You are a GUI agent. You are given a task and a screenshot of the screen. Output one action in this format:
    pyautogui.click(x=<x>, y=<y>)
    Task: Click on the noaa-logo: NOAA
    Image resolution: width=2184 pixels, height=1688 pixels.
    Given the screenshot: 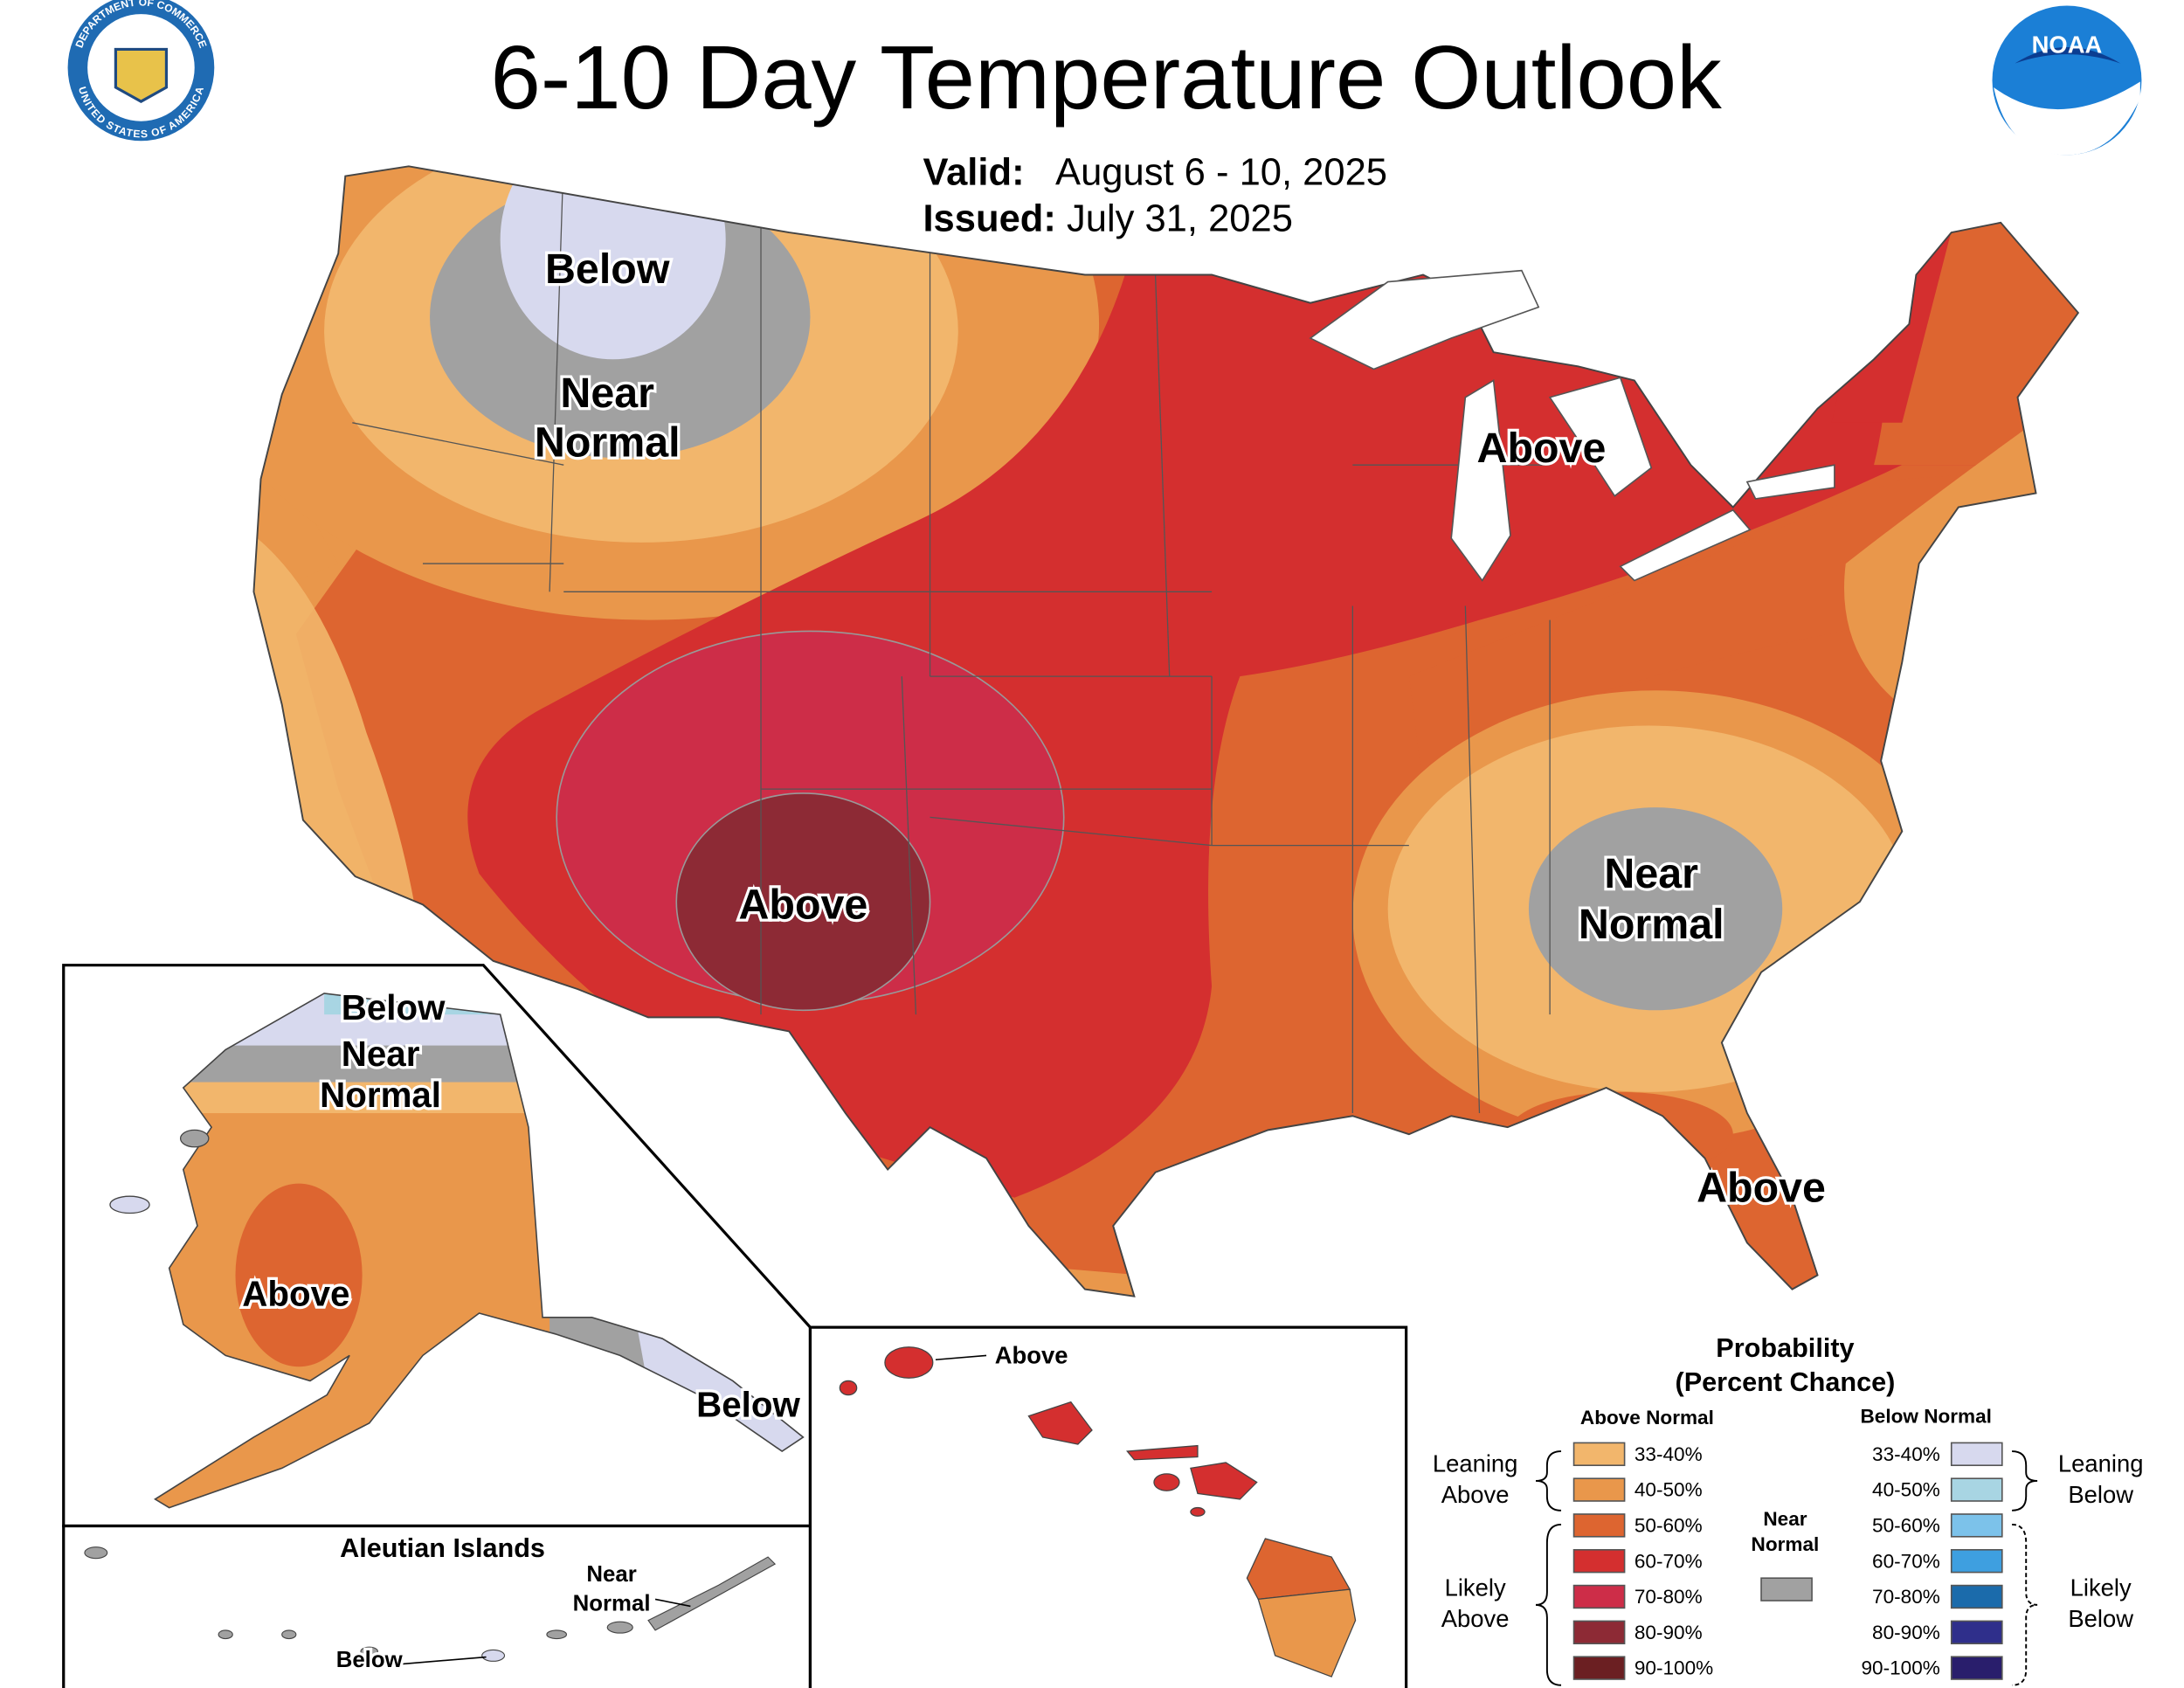 What is the action you would take?
    pyautogui.click(x=2067, y=80)
    